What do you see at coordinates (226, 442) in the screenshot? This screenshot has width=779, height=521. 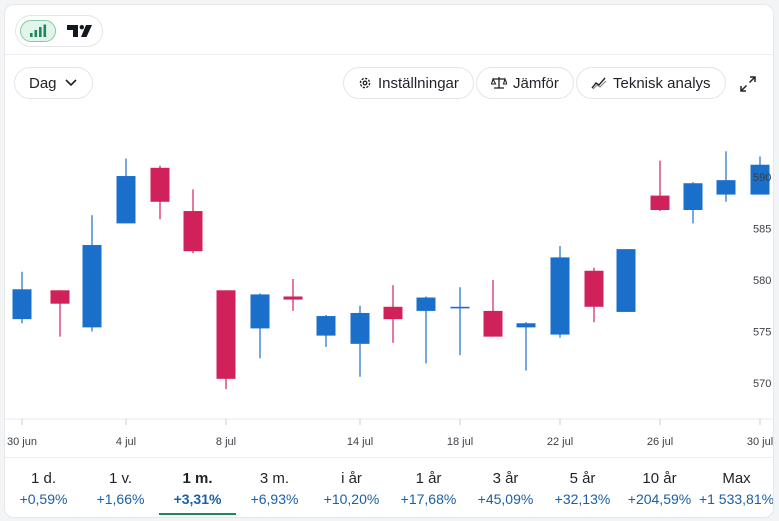 I see `x-tick-label: 8 jul` at bounding box center [226, 442].